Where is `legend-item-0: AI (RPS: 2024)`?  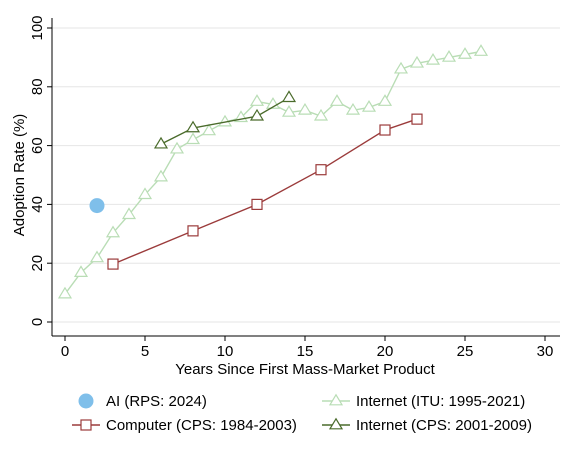 legend-item-0: AI (RPS: 2024) is located at coordinates (142, 401).